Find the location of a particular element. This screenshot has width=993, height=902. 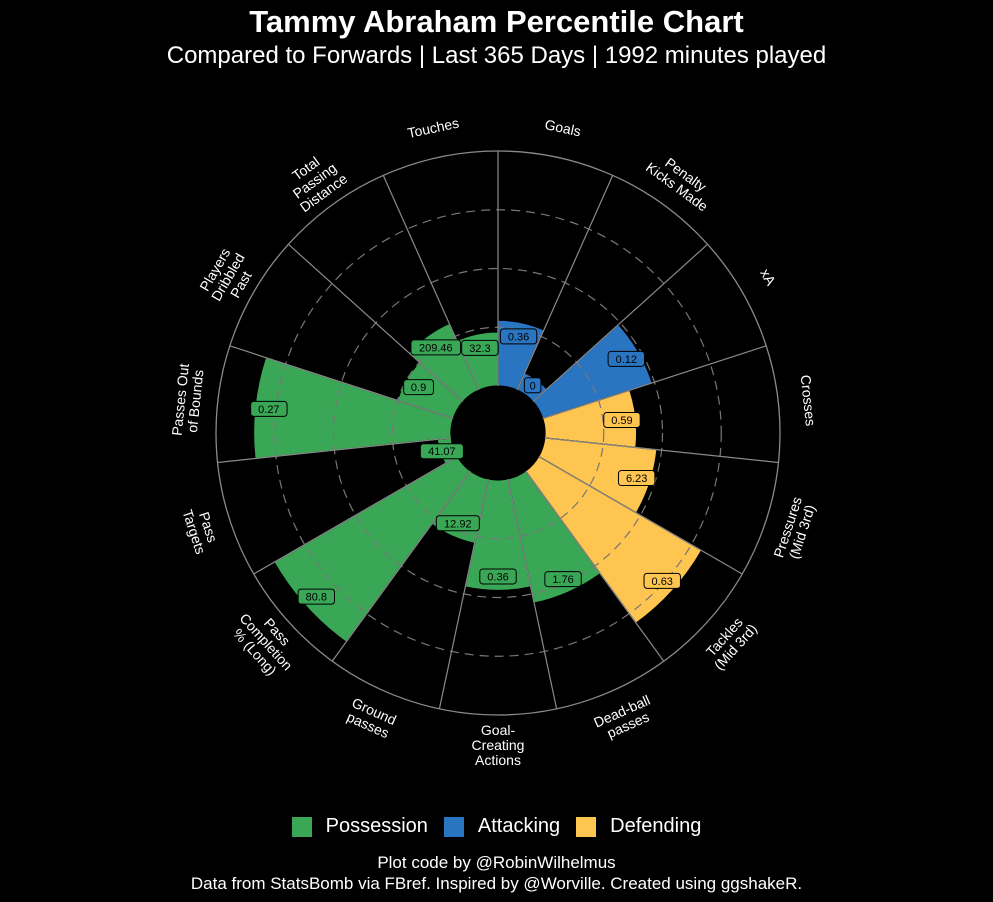

category-label-line: xA is located at coordinates (768, 277).